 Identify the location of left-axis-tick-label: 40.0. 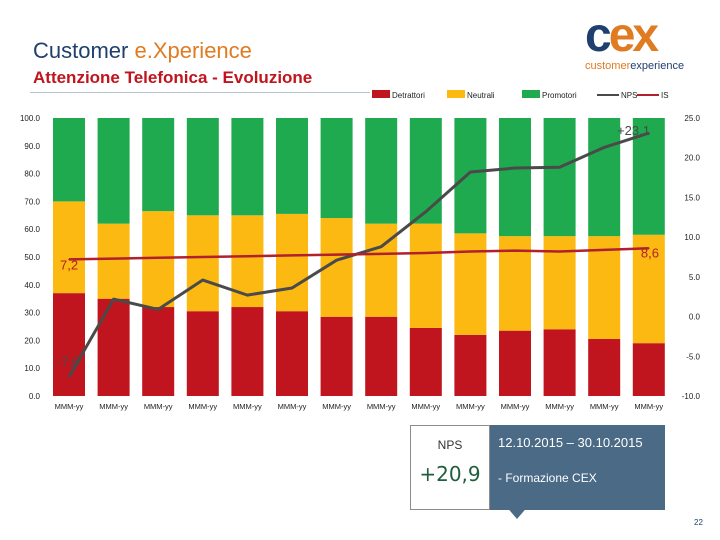
(32, 285).